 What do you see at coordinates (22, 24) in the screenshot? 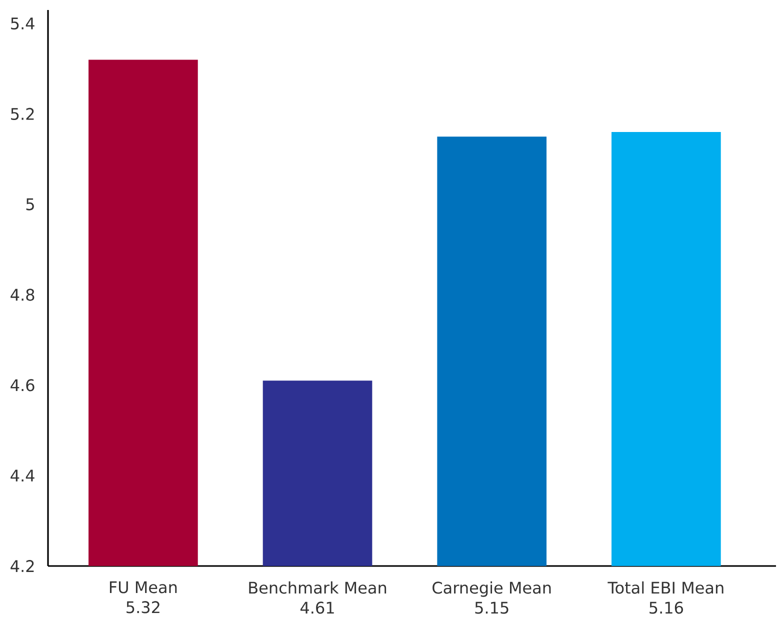
I see `y-tick-label: 5.4` at bounding box center [22, 24].